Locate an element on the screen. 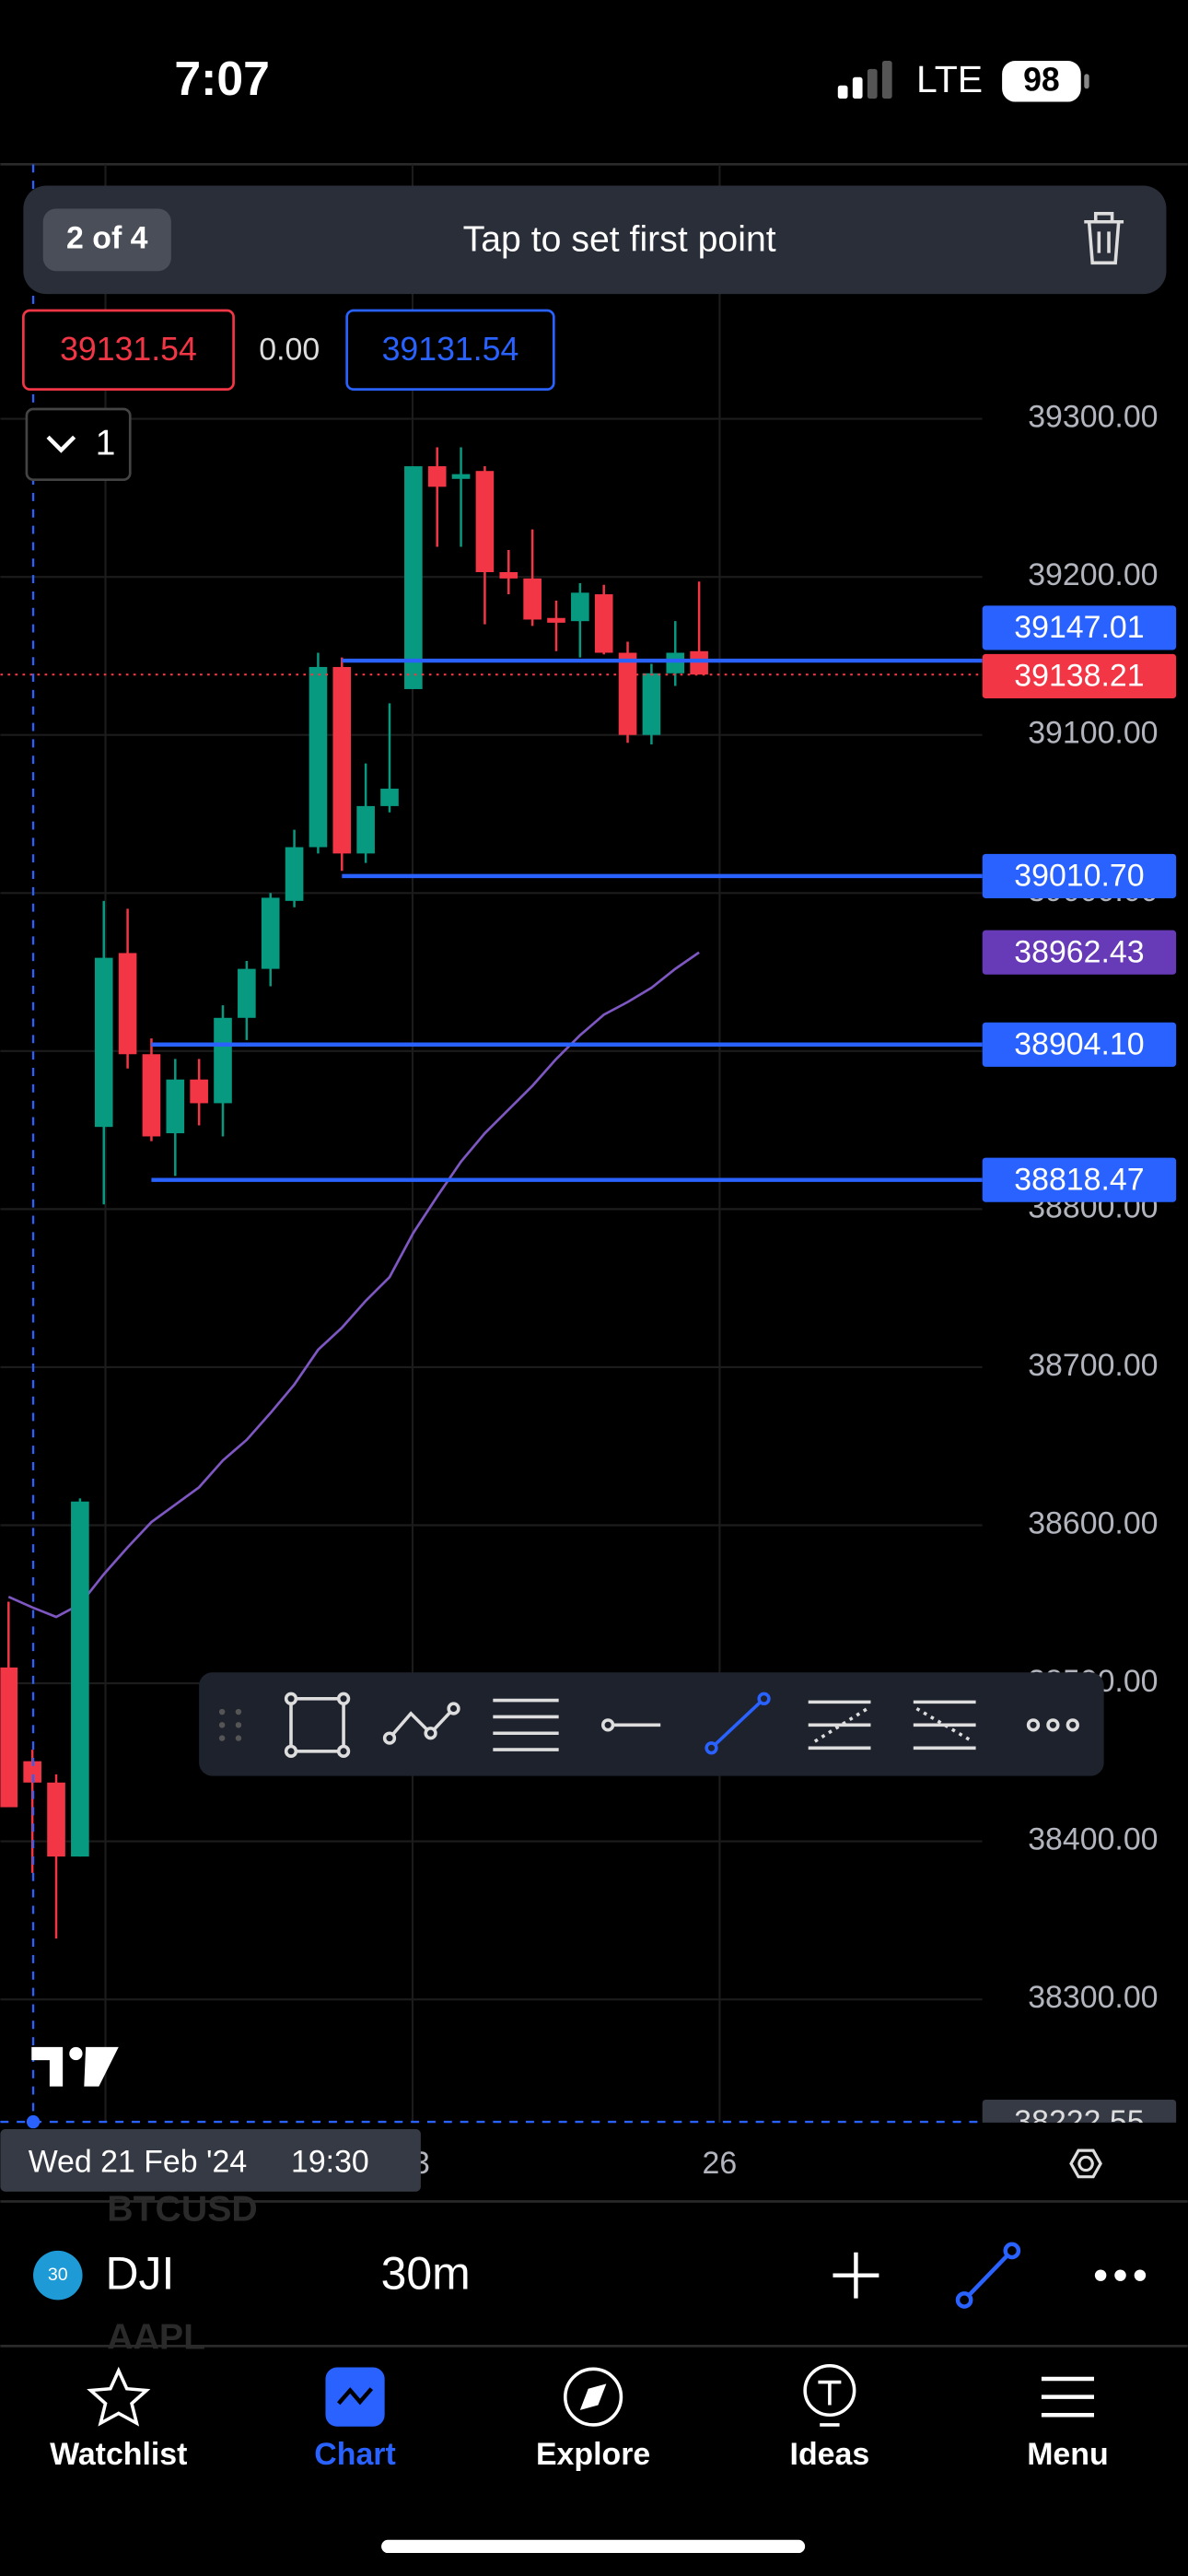  tab: Watchlist is located at coordinates (119, 2419).